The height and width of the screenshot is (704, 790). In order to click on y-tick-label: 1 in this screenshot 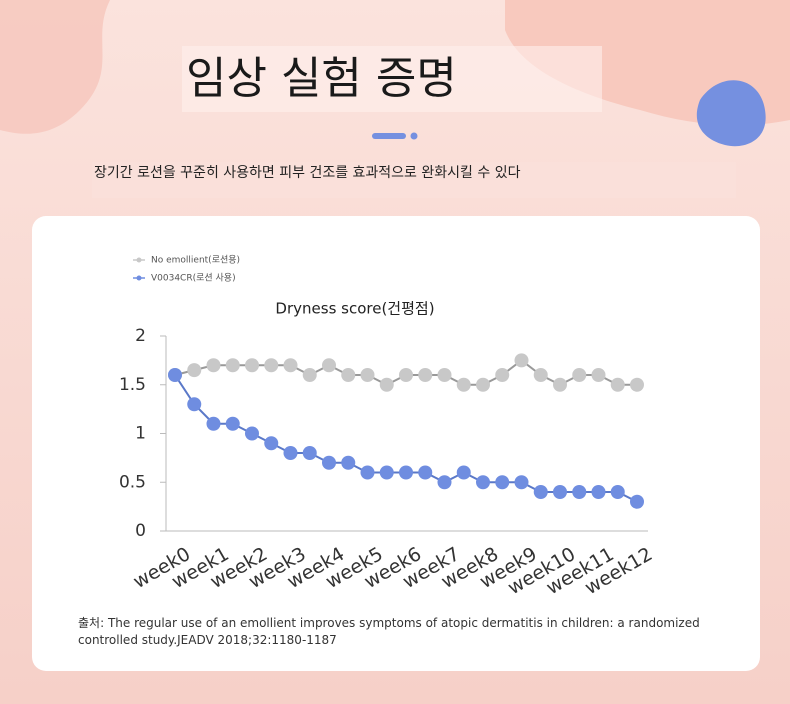, I will do `click(140, 434)`.